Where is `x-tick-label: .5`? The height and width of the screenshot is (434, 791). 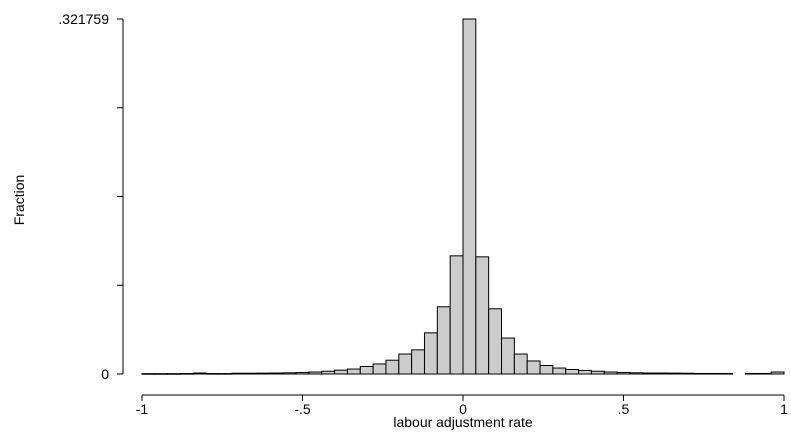 x-tick-label: .5 is located at coordinates (624, 409).